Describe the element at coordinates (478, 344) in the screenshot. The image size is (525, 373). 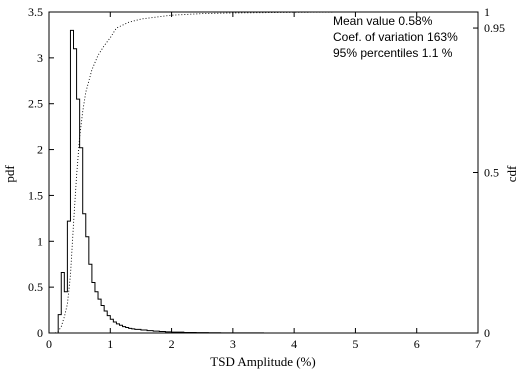
I see `x-tick-label: 7` at that location.